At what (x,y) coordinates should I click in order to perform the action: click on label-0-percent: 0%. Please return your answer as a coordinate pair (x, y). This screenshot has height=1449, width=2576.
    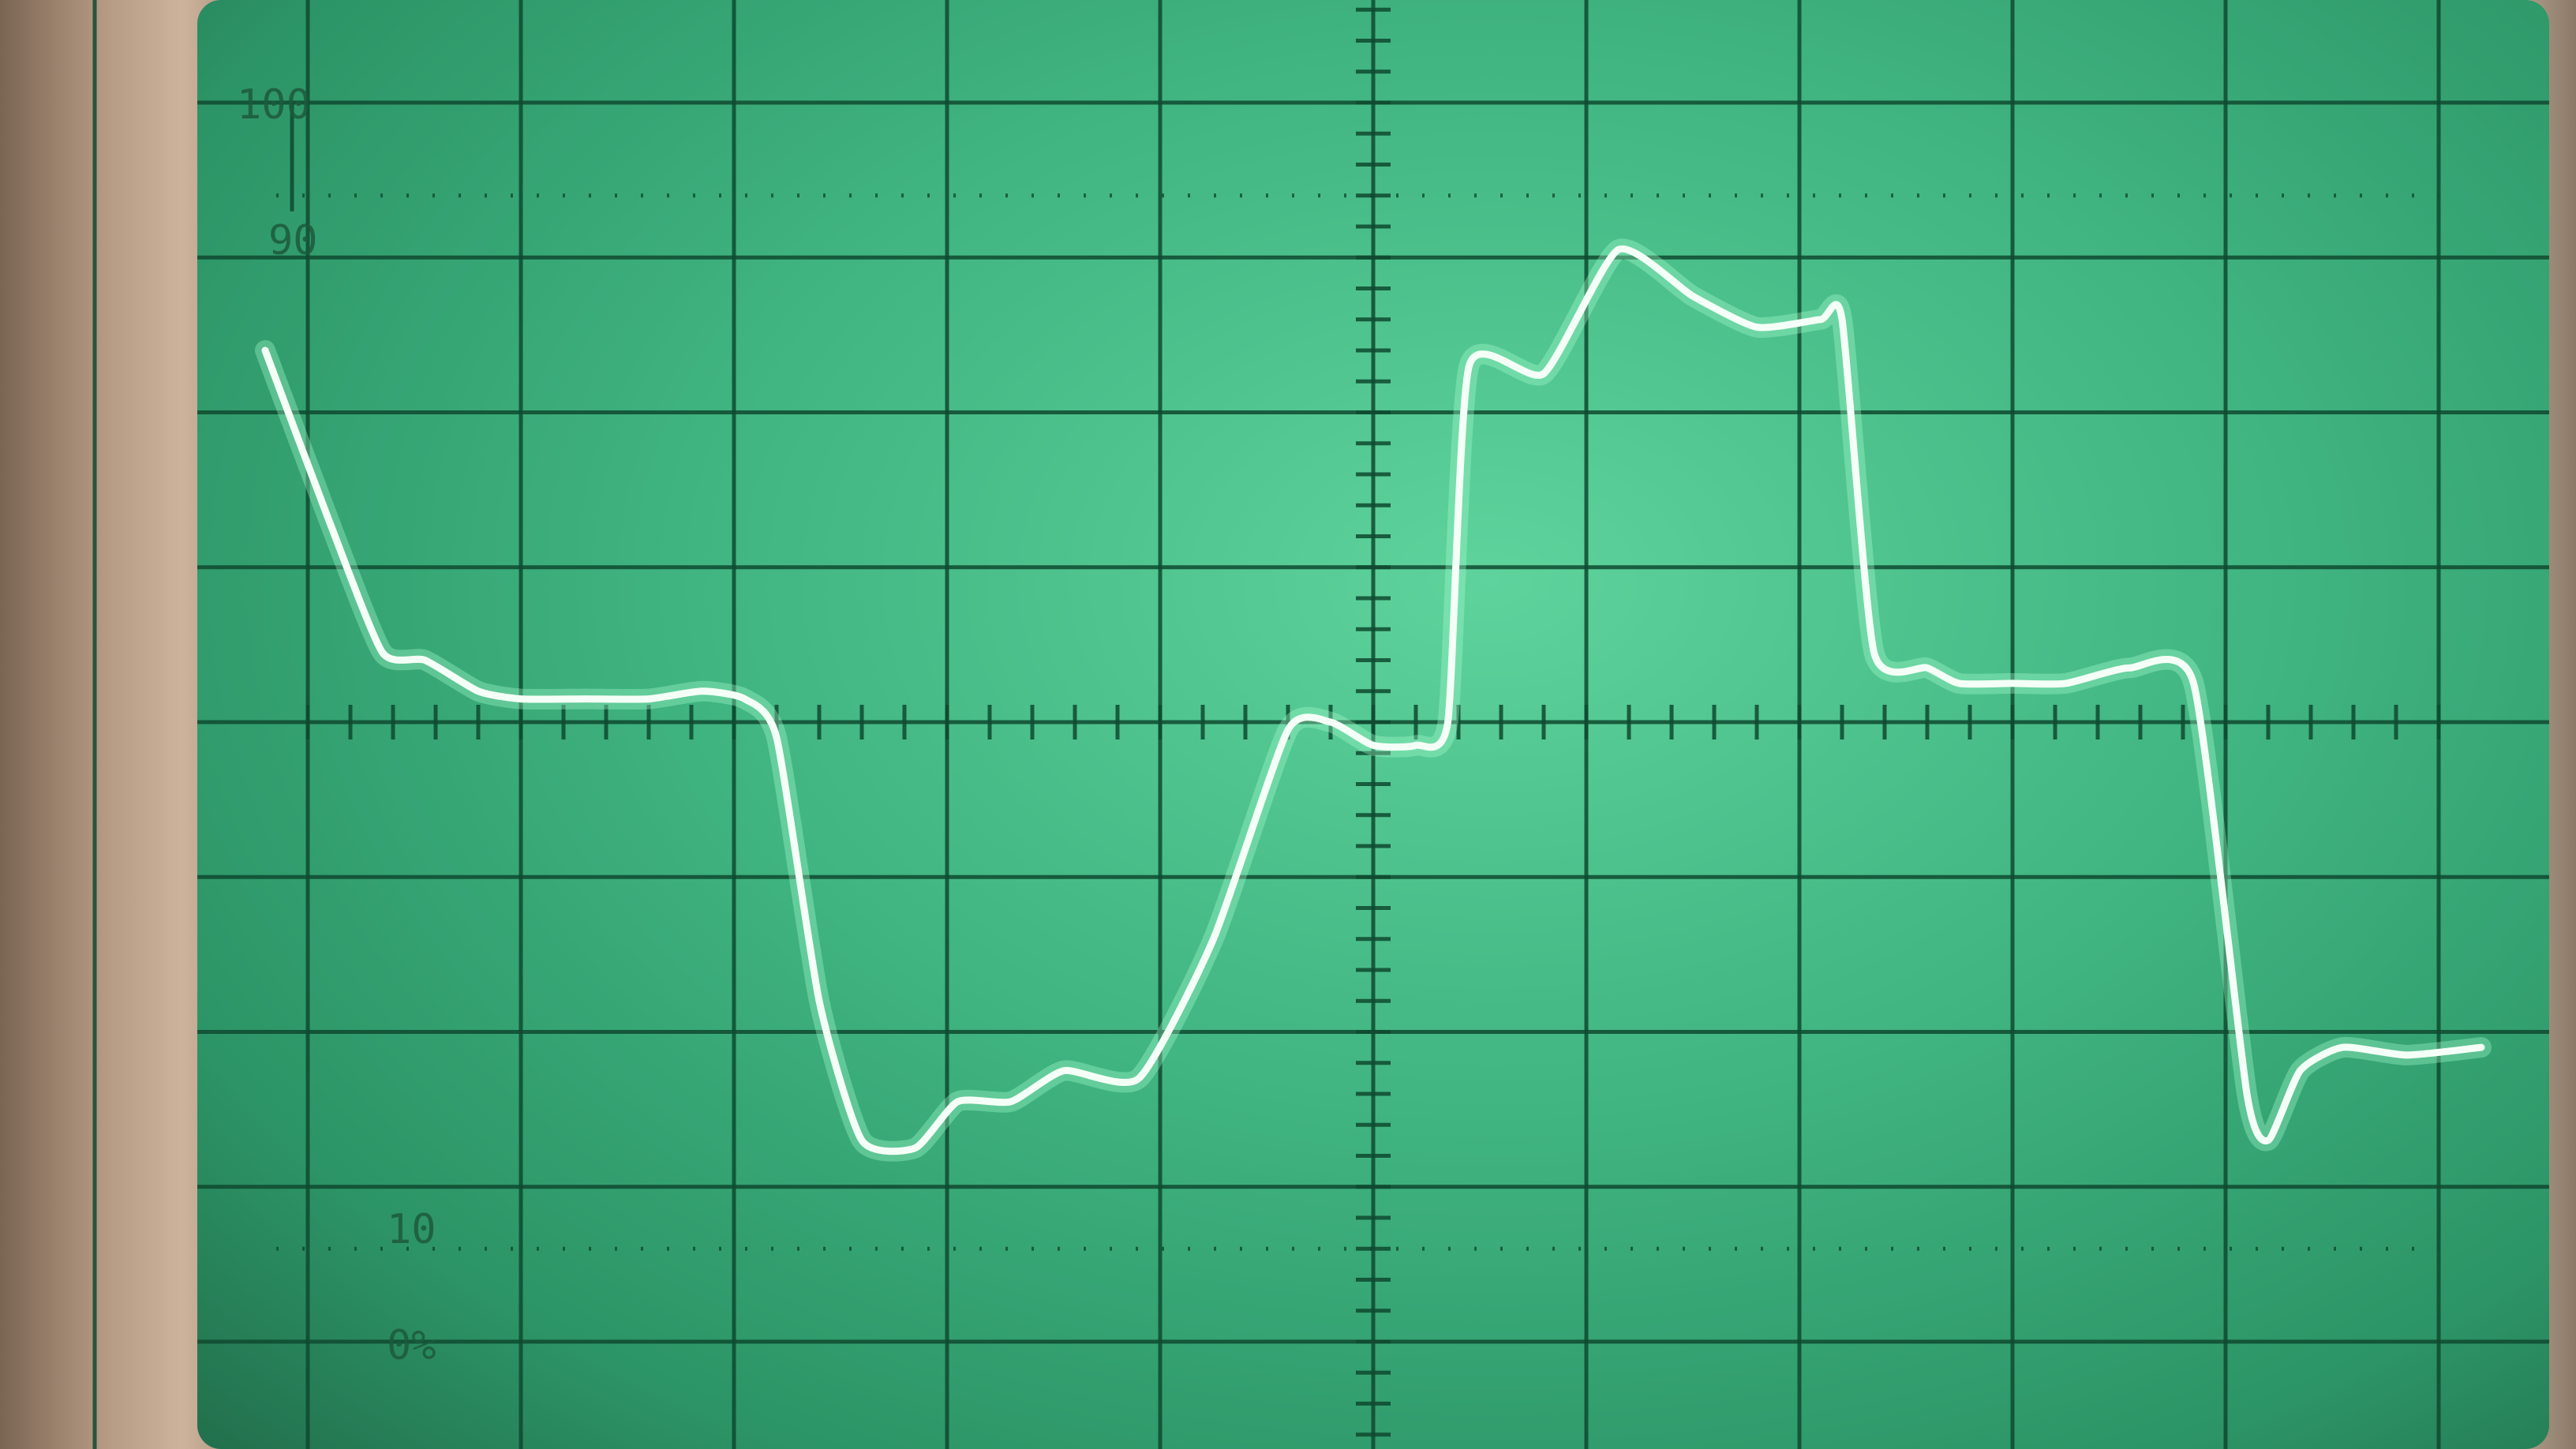
    Looking at the image, I should click on (411, 1345).